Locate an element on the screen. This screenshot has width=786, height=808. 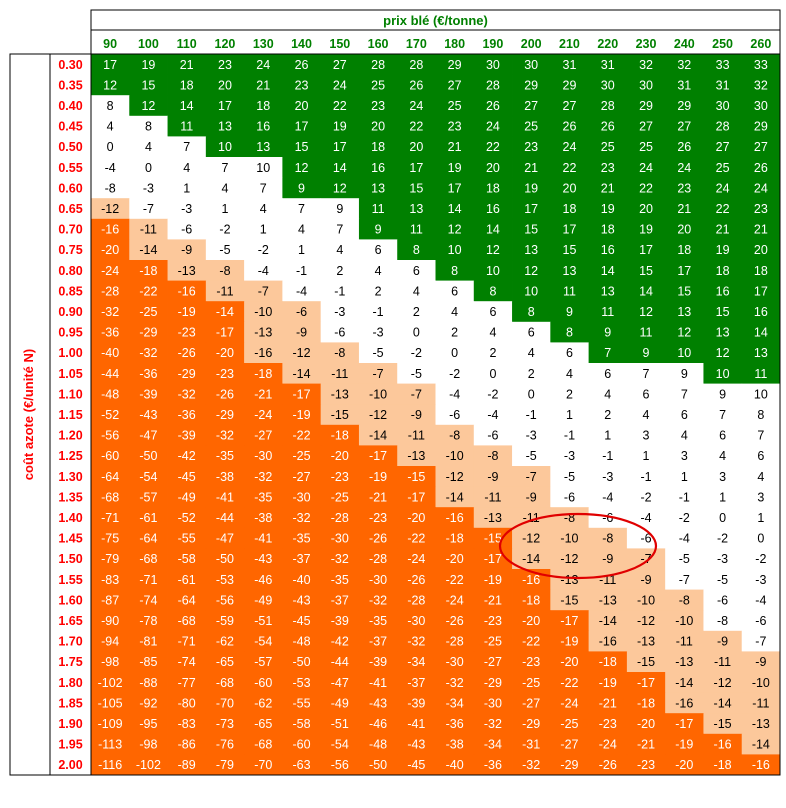
cell-value: -41 is located at coordinates (263, 539).